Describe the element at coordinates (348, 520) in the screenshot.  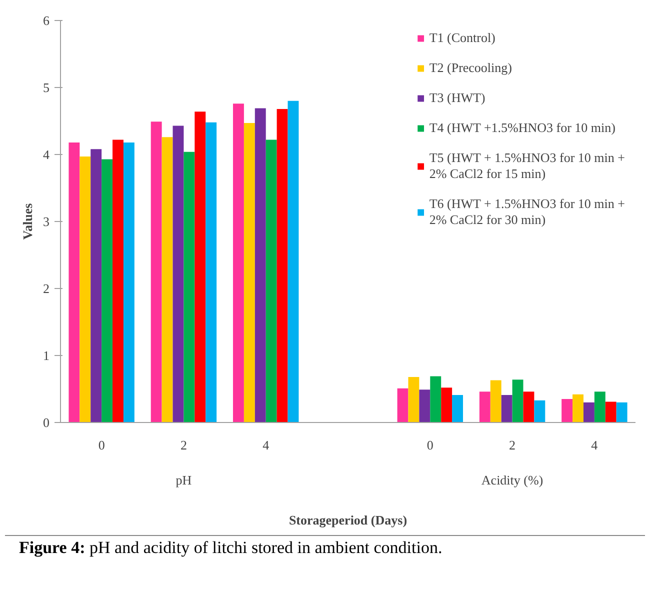
I see `x-axis-title: Storageperiod (Days)` at that location.